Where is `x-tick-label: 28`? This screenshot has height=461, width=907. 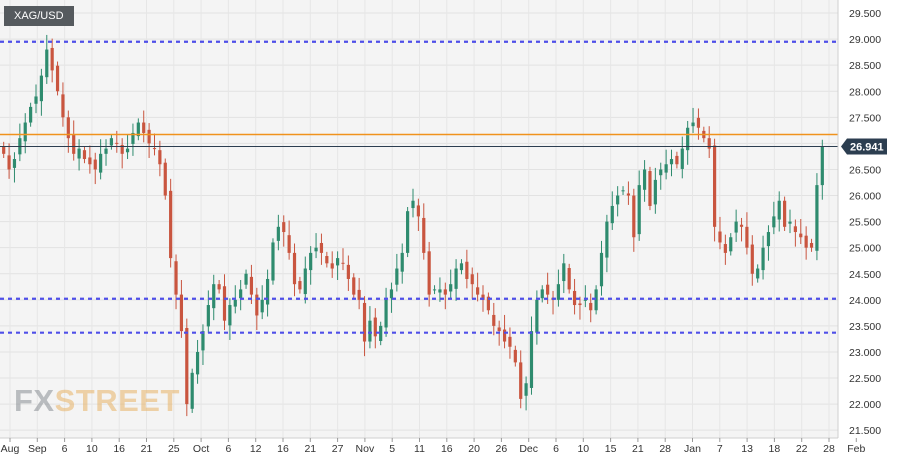
x-tick-label: 28 is located at coordinates (665, 449).